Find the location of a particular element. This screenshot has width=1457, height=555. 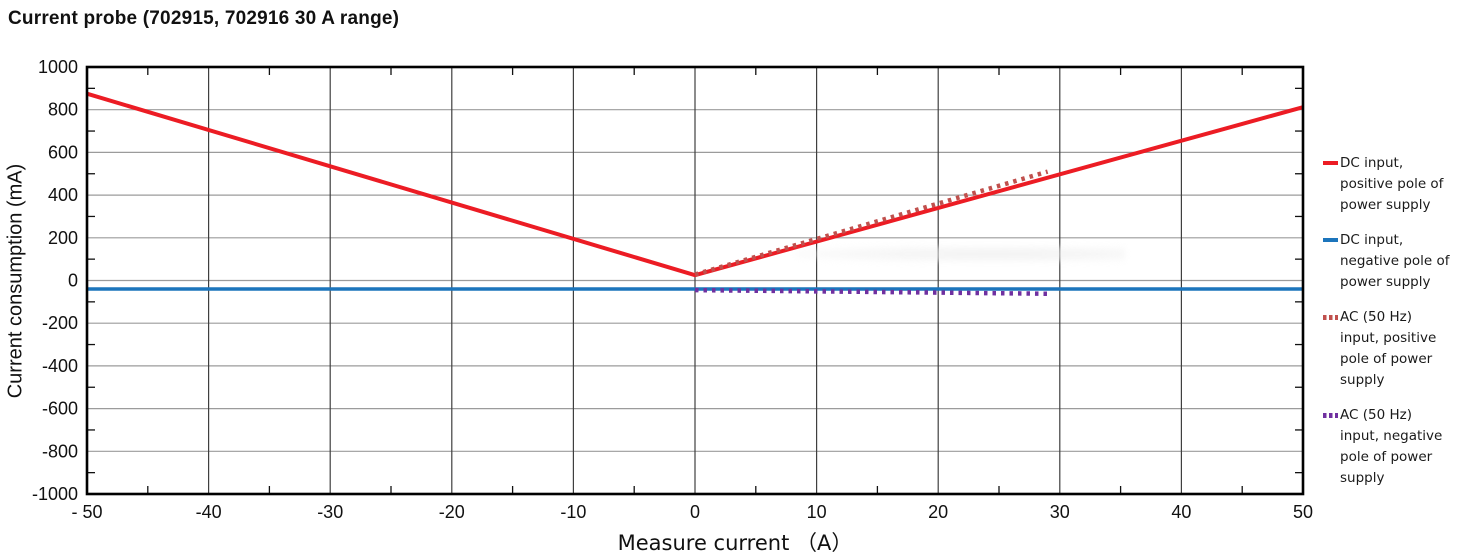

legend-swatch-dc-positive-line is located at coordinates (1330, 163).